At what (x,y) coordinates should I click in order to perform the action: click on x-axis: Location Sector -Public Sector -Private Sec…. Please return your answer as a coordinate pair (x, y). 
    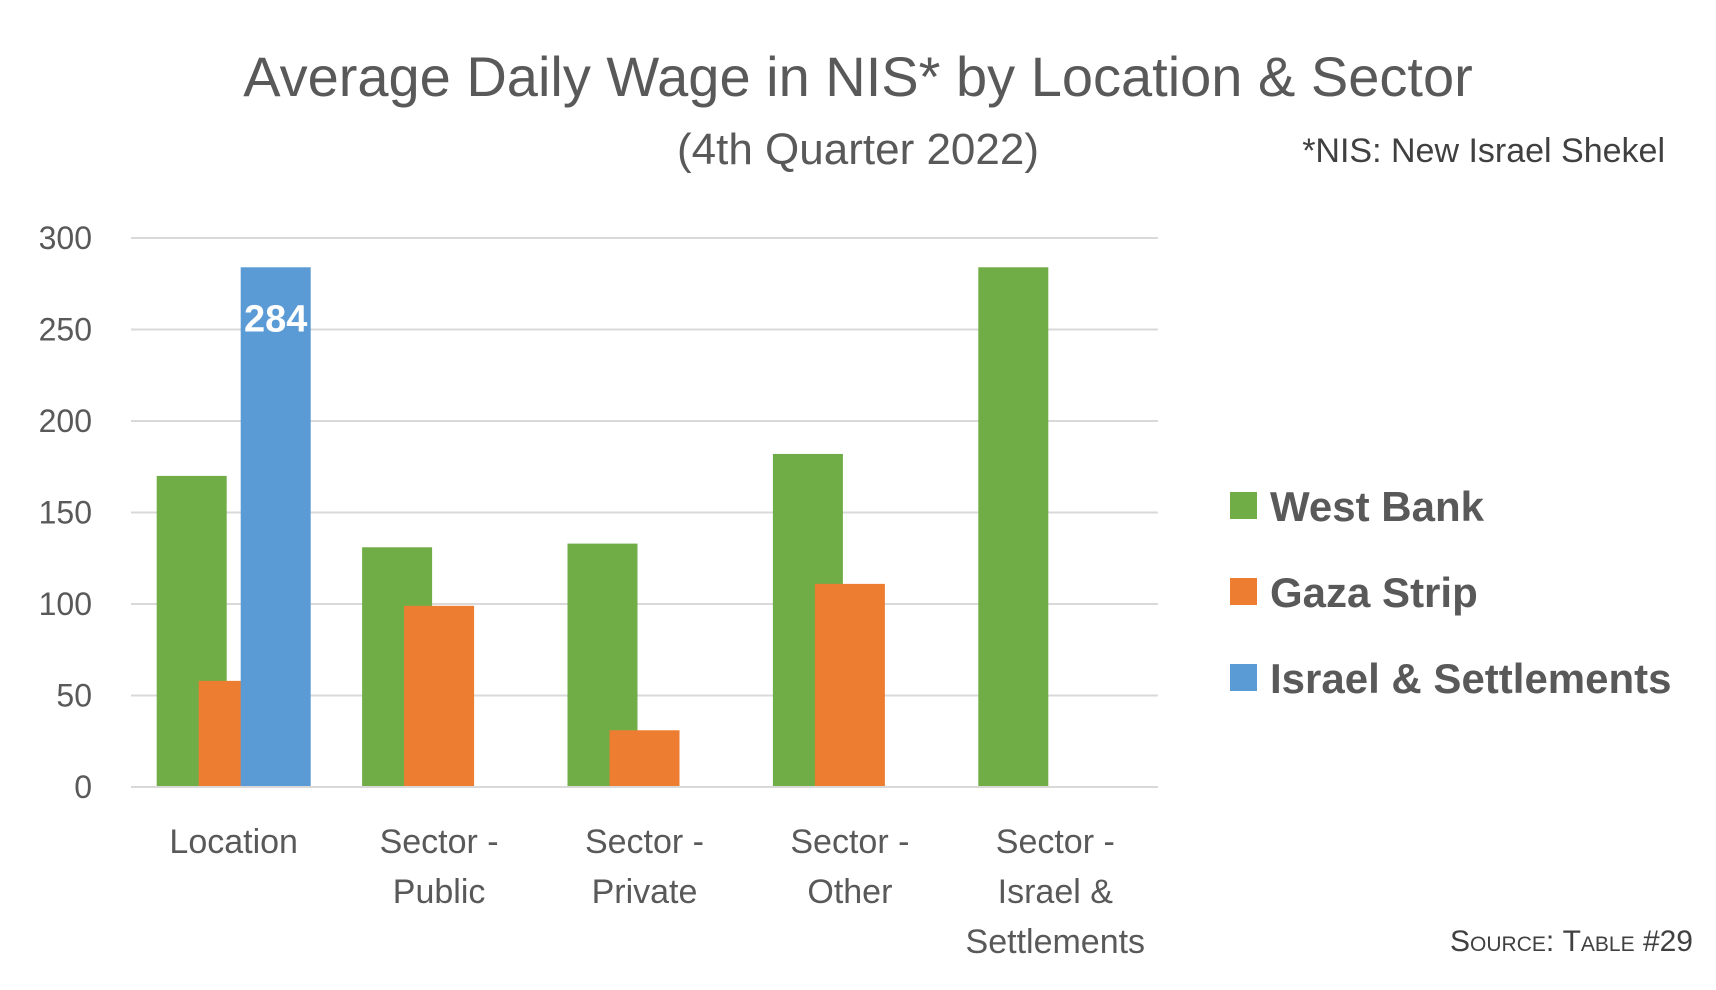
    Looking at the image, I should click on (644, 873).